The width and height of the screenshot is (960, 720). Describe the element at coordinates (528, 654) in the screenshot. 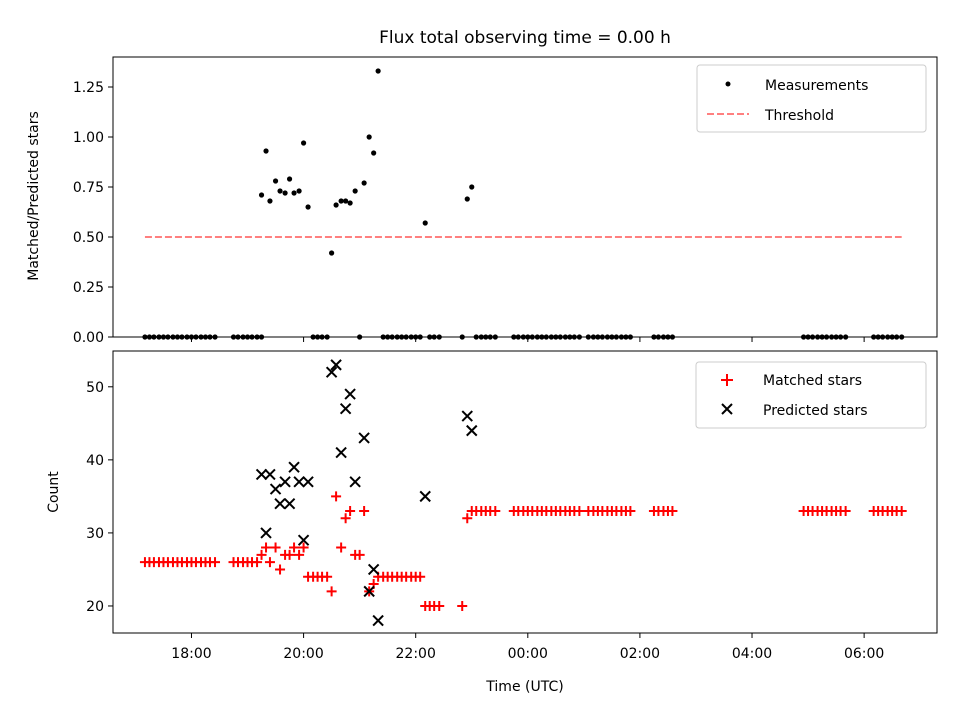

I see `bottom-xtick-label: 00:00` at that location.